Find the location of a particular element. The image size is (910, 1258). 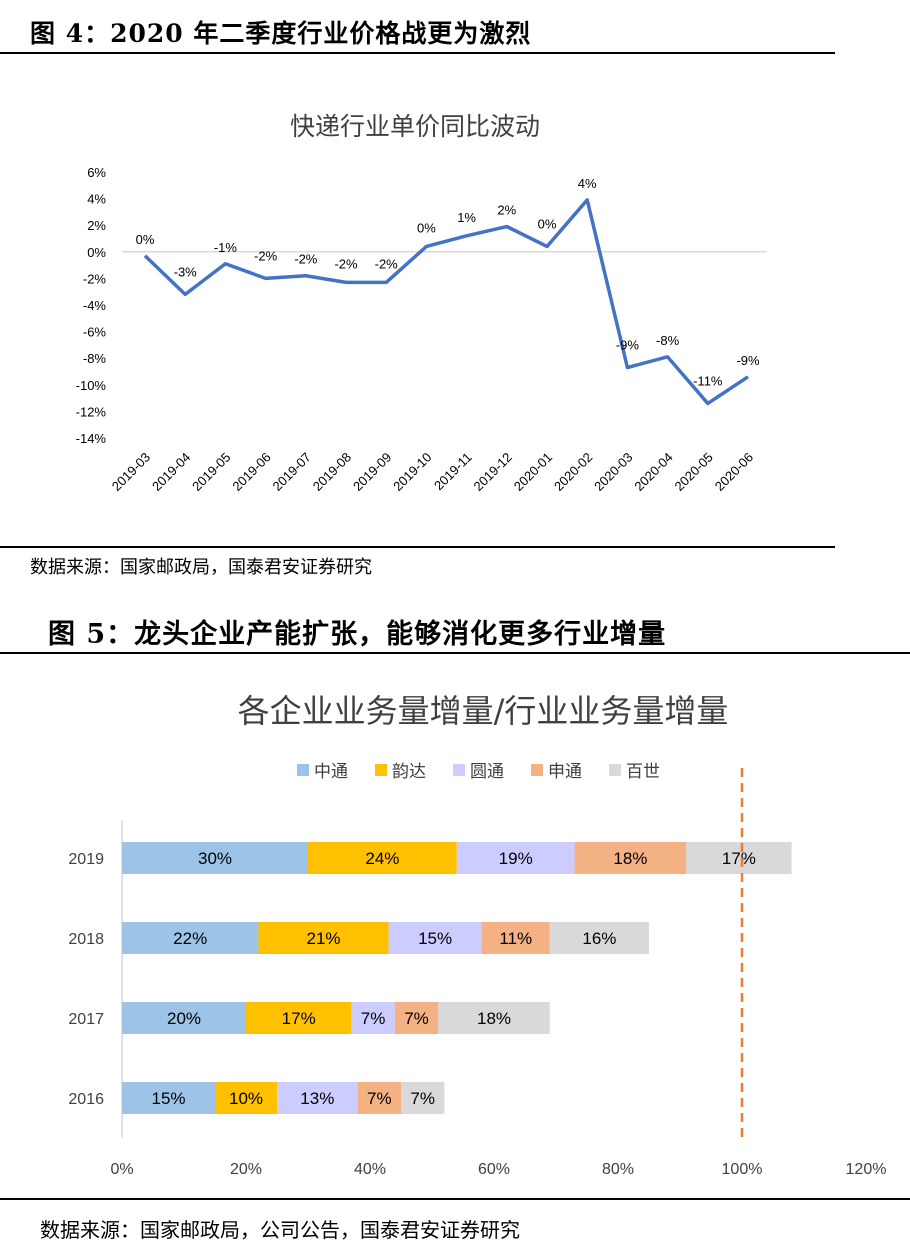

bar-data-label: 20% is located at coordinates (184, 1018).